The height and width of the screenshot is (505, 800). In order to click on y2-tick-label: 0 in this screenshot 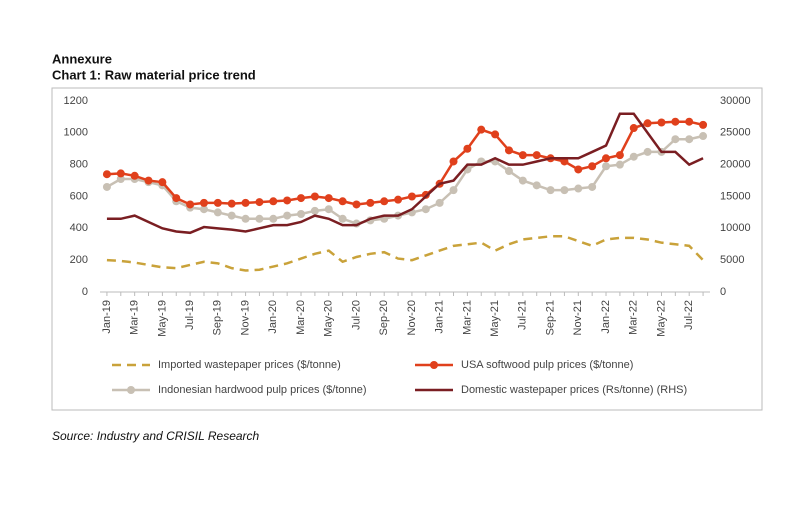, I will do `click(723, 292)`.